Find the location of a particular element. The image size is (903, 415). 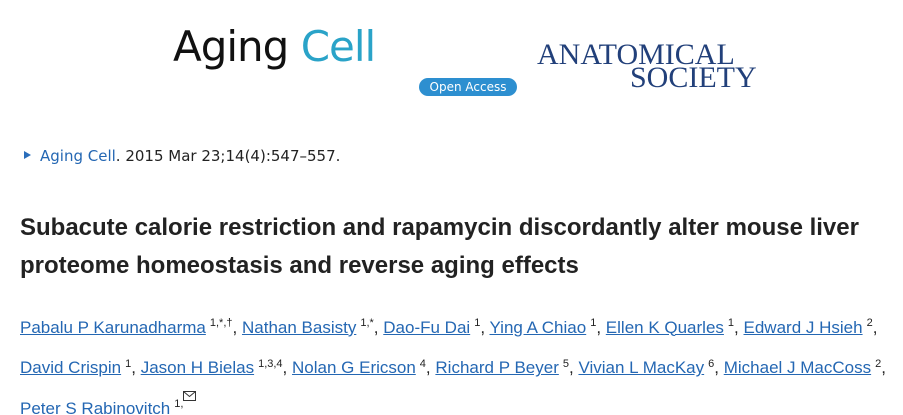

open-access-badge: Open Access is located at coordinates (468, 87).